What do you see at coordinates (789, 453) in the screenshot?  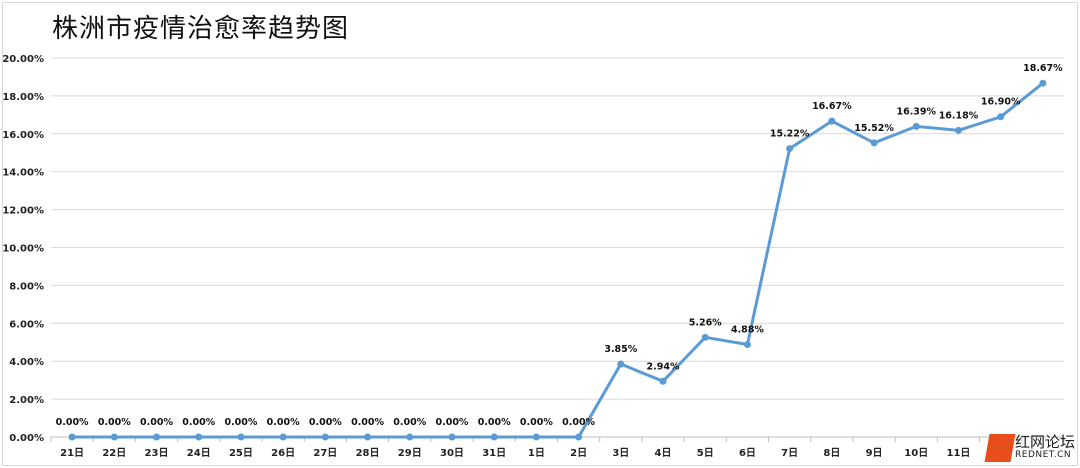 I see `x-tick-label: 7日` at bounding box center [789, 453].